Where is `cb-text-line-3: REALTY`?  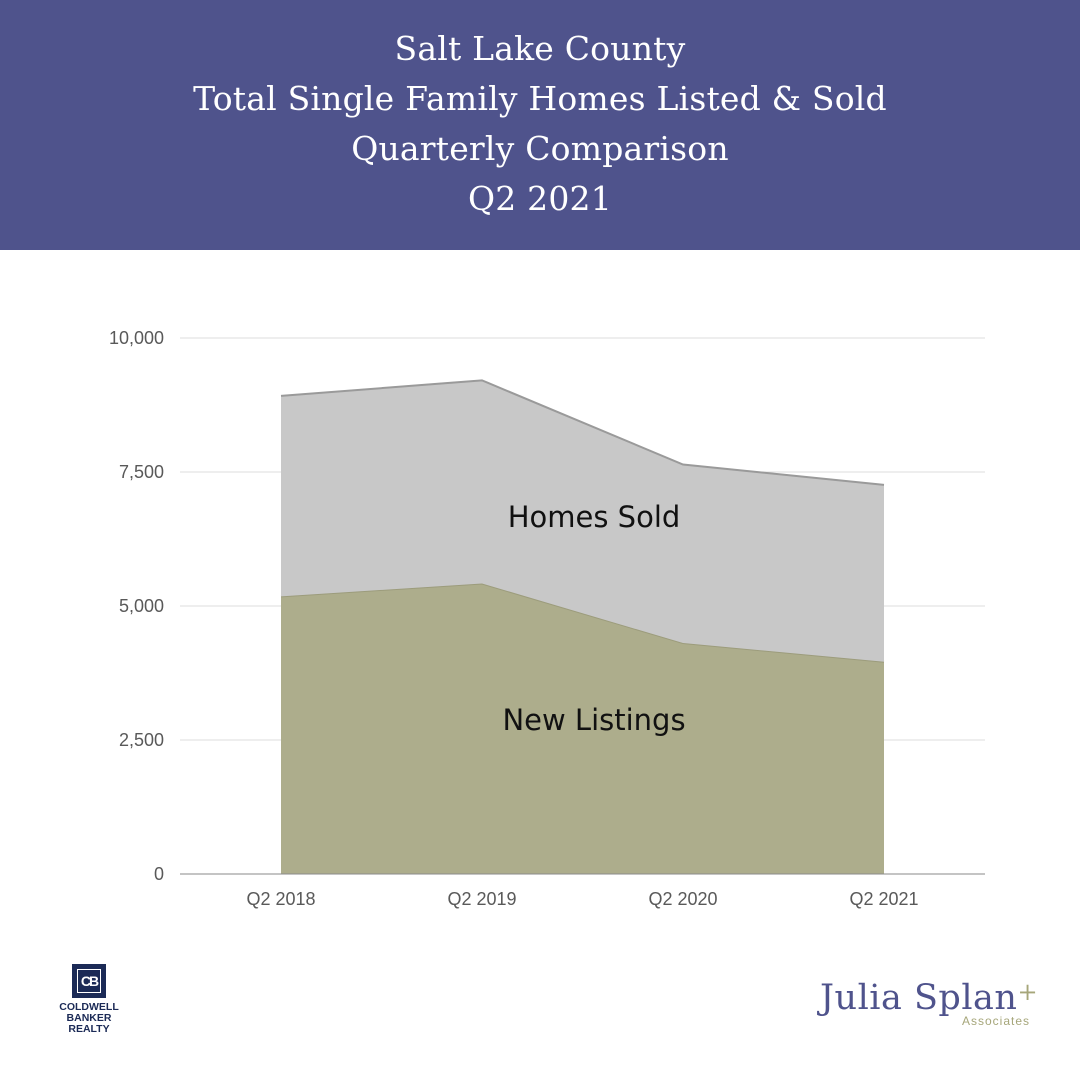
cb-text-line-3: REALTY is located at coordinates (89, 1029).